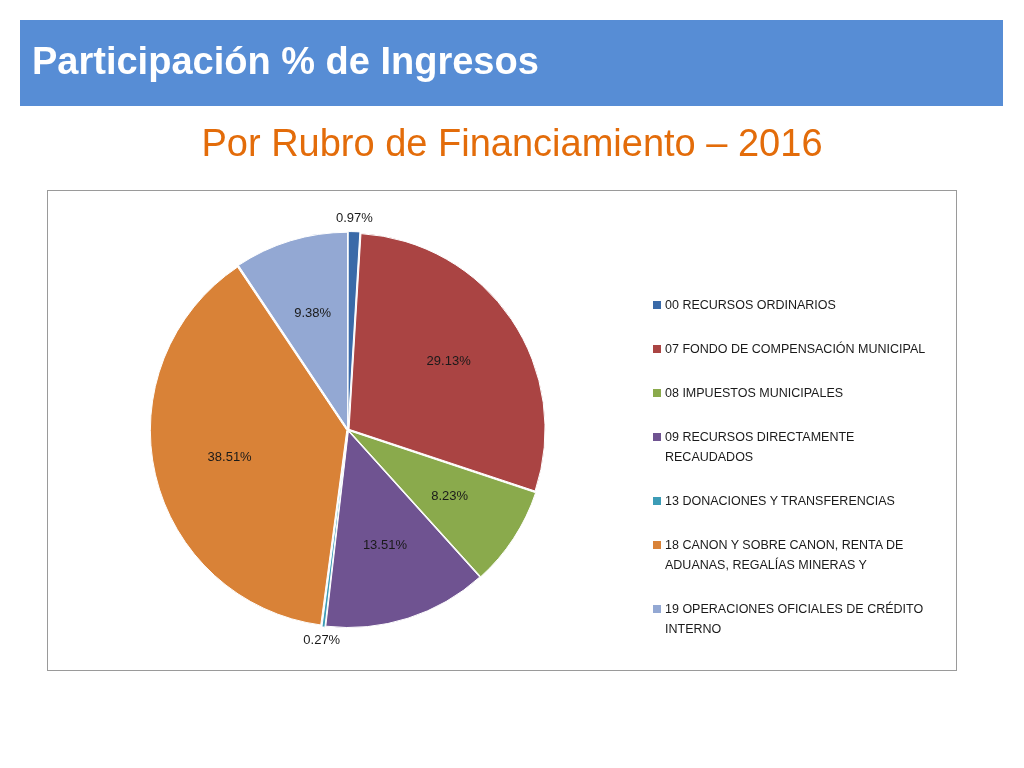 The image size is (1024, 768). What do you see at coordinates (322, 639) in the screenshot?
I see `data-label: 0.27%` at bounding box center [322, 639].